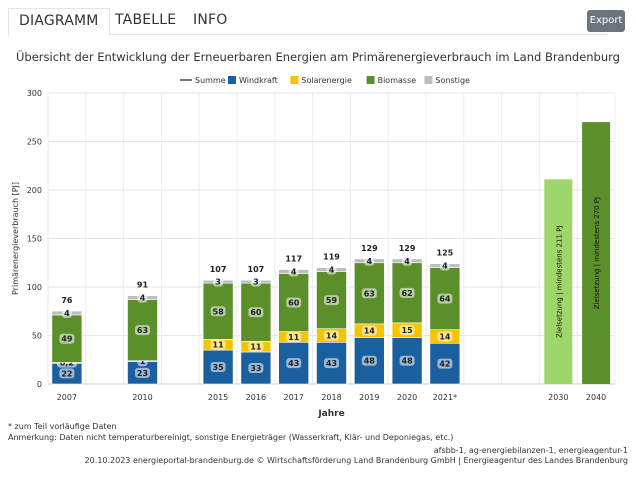 The width and height of the screenshot is (636, 483). I want to click on y-tick-label: 0, so click(39, 384).